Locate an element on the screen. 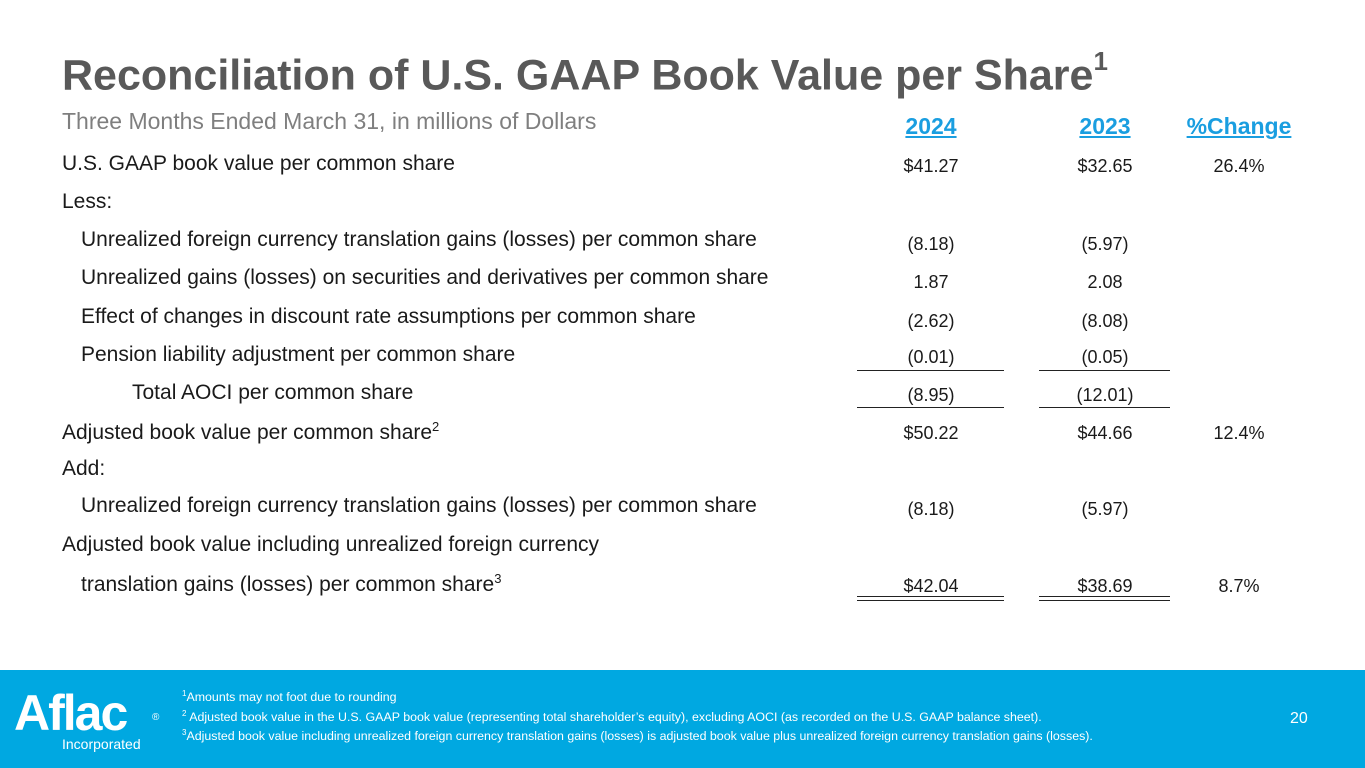 This screenshot has width=1365, height=768. value-pct-change: 12.4% is located at coordinates (1239, 433).